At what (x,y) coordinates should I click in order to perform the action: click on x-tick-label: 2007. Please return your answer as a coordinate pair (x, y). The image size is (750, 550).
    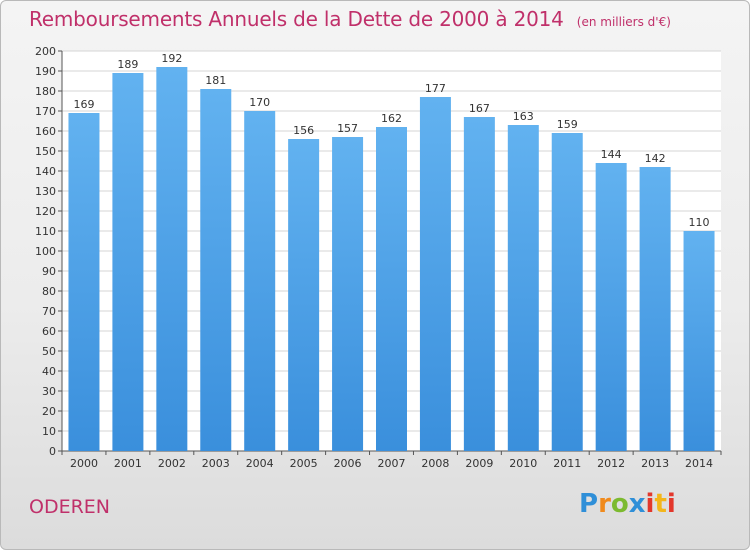
    Looking at the image, I should click on (392, 463).